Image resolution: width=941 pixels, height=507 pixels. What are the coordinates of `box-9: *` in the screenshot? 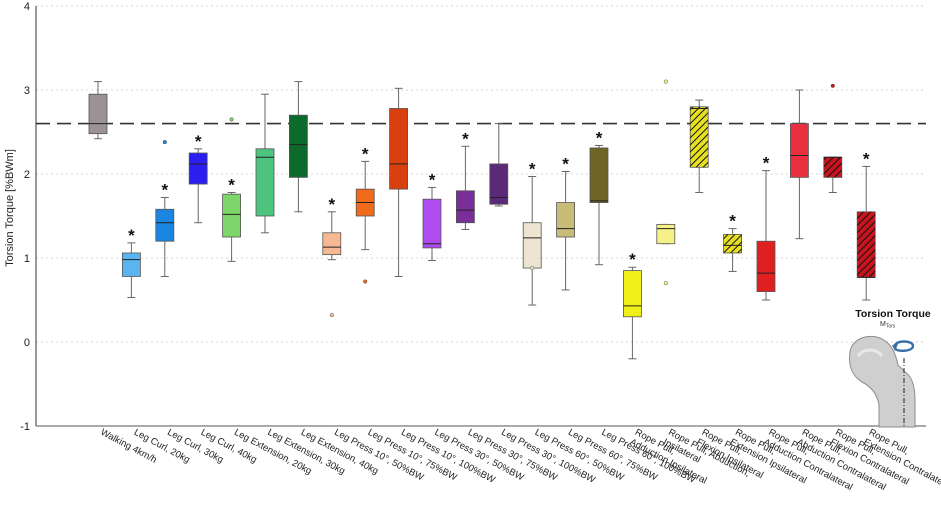 It's located at (365, 214).